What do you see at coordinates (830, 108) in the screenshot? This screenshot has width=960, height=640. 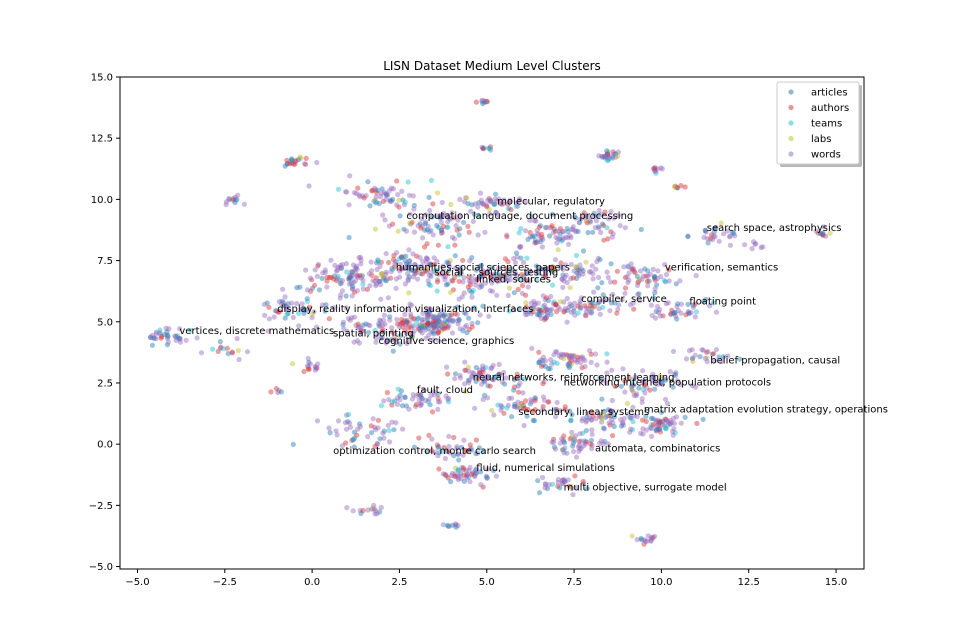 I see `legend-label: authors` at bounding box center [830, 108].